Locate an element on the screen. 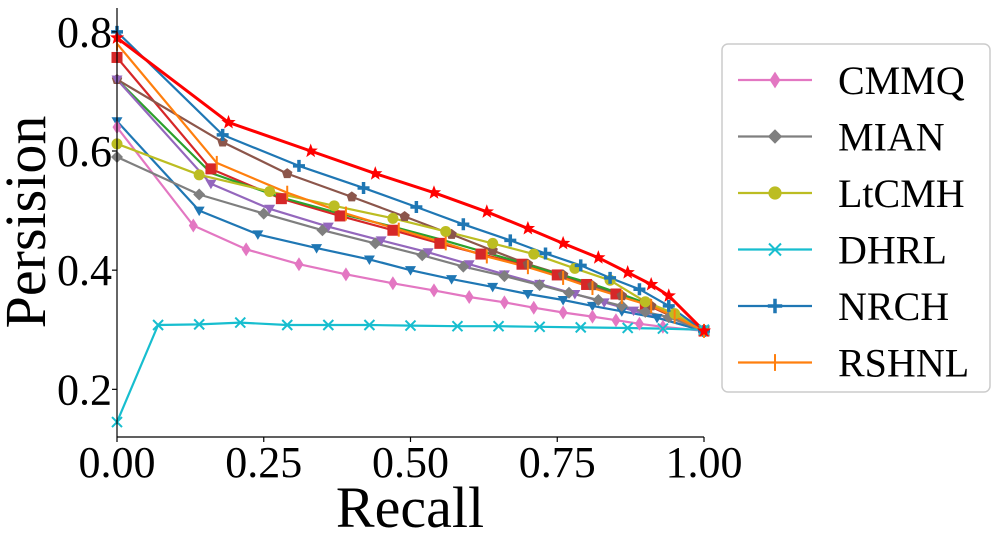 Image resolution: width=997 pixels, height=544 pixels. legend-swatch-marker-dhrl is located at coordinates (775, 249).